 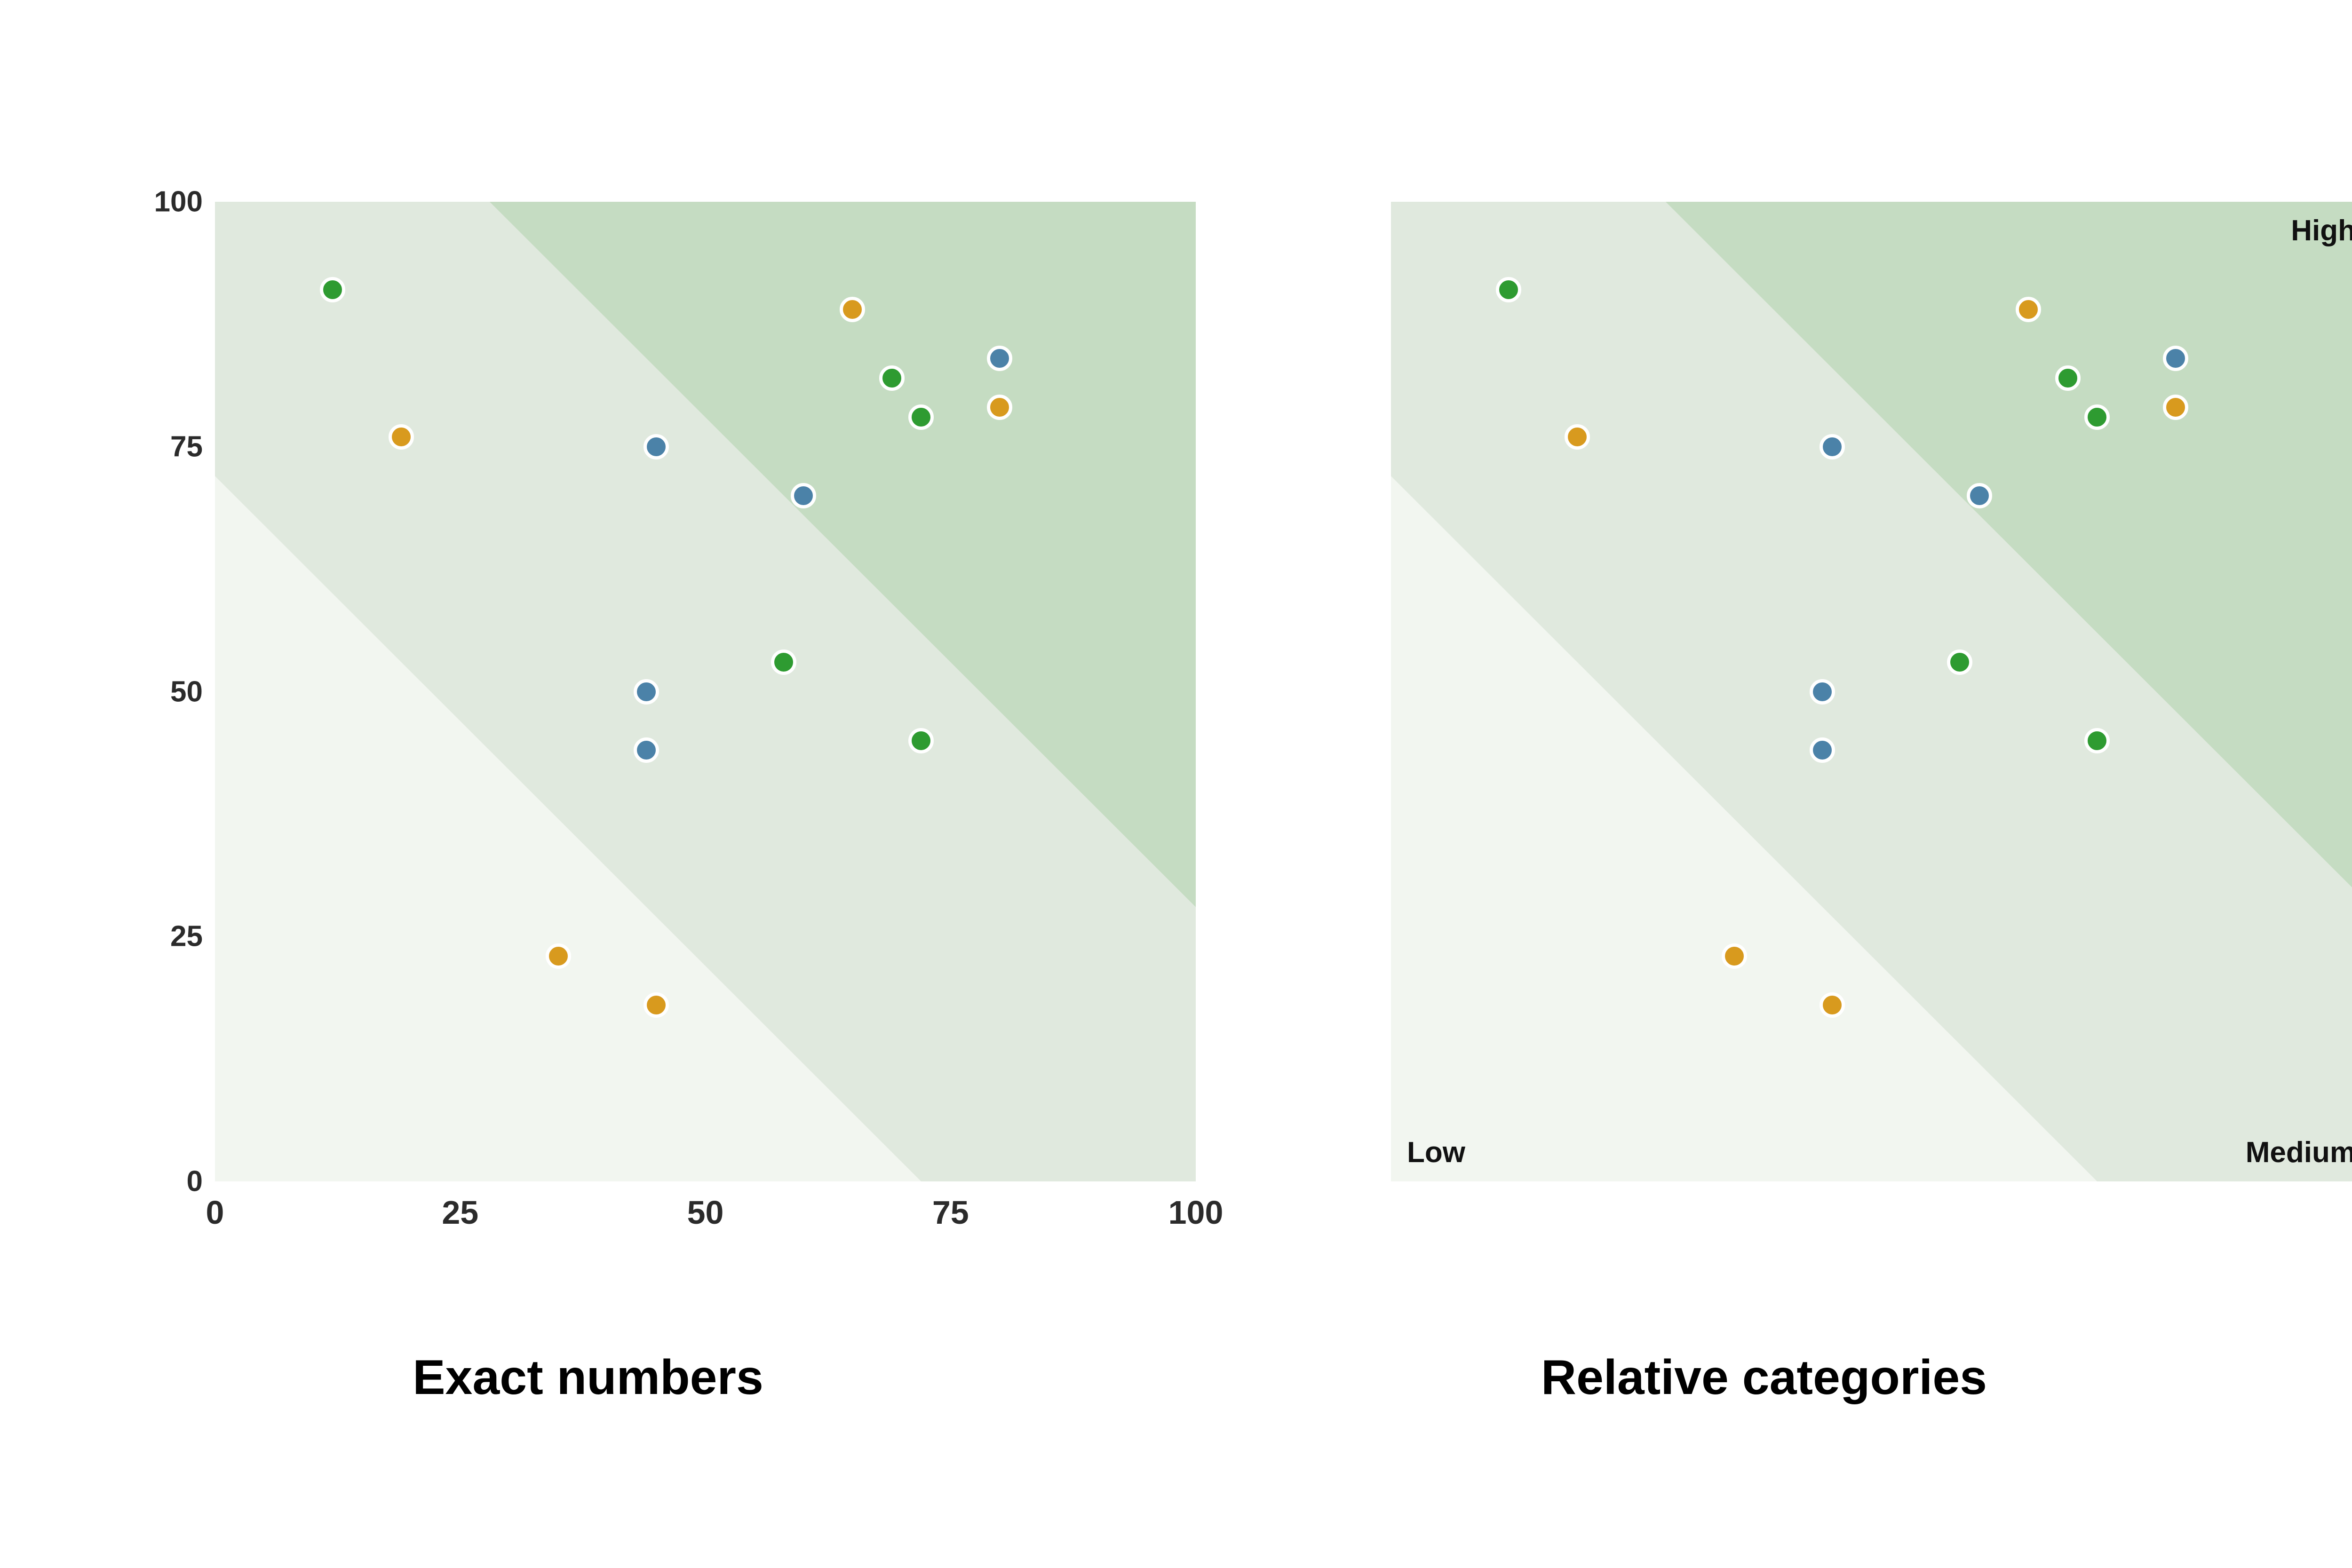 What do you see at coordinates (1196, 1212) in the screenshot?
I see `x-tick-label: 100` at bounding box center [1196, 1212].